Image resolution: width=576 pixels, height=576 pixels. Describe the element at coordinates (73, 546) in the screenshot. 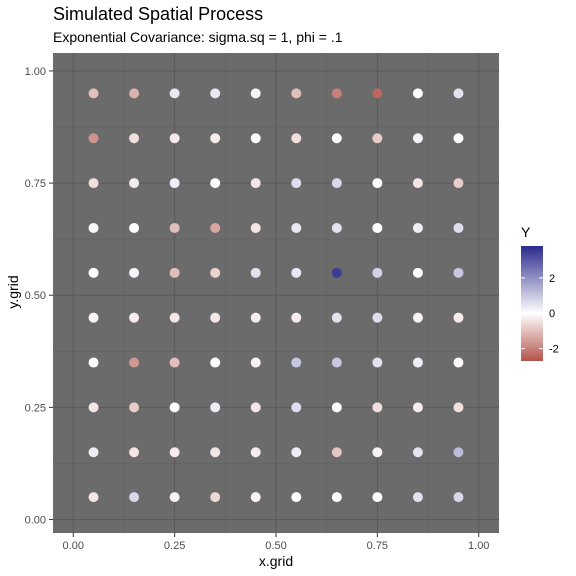

I see `x-tick-label: 0.00` at that location.